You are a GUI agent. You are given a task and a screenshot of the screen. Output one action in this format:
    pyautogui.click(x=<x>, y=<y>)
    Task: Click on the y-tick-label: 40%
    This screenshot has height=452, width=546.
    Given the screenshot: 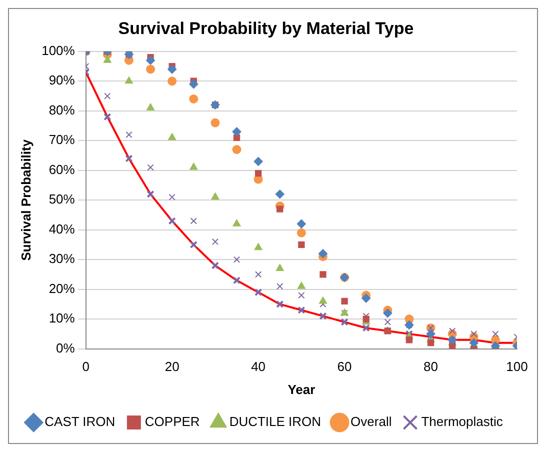 What is the action you would take?
    pyautogui.click(x=62, y=228)
    